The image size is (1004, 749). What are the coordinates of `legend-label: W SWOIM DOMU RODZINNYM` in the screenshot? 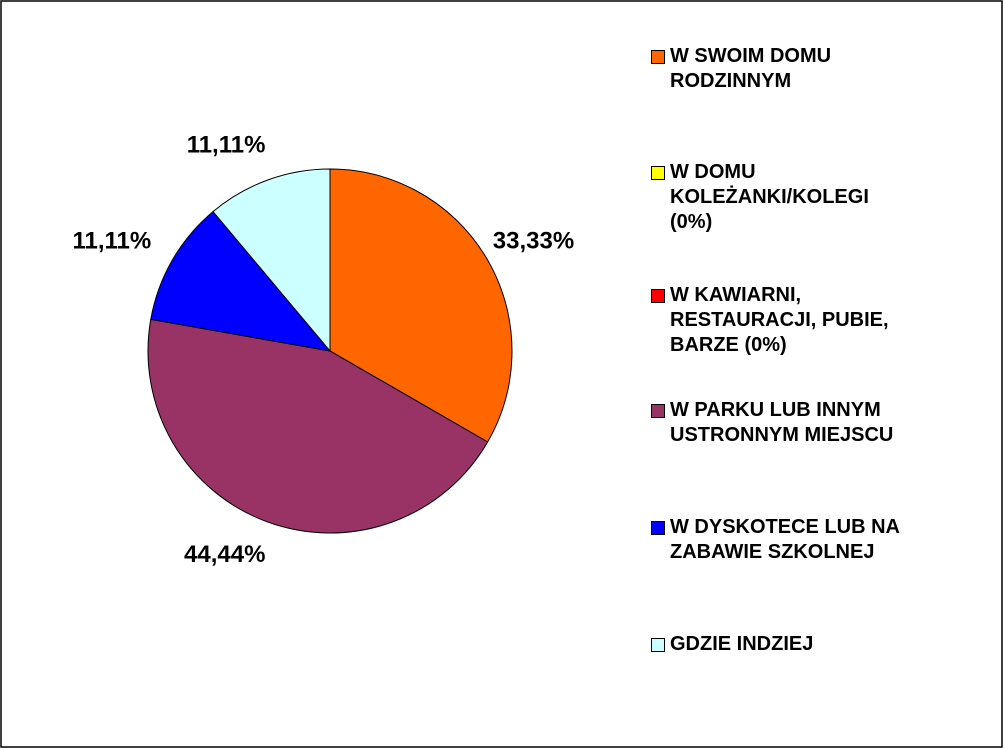 It's located at (751, 68).